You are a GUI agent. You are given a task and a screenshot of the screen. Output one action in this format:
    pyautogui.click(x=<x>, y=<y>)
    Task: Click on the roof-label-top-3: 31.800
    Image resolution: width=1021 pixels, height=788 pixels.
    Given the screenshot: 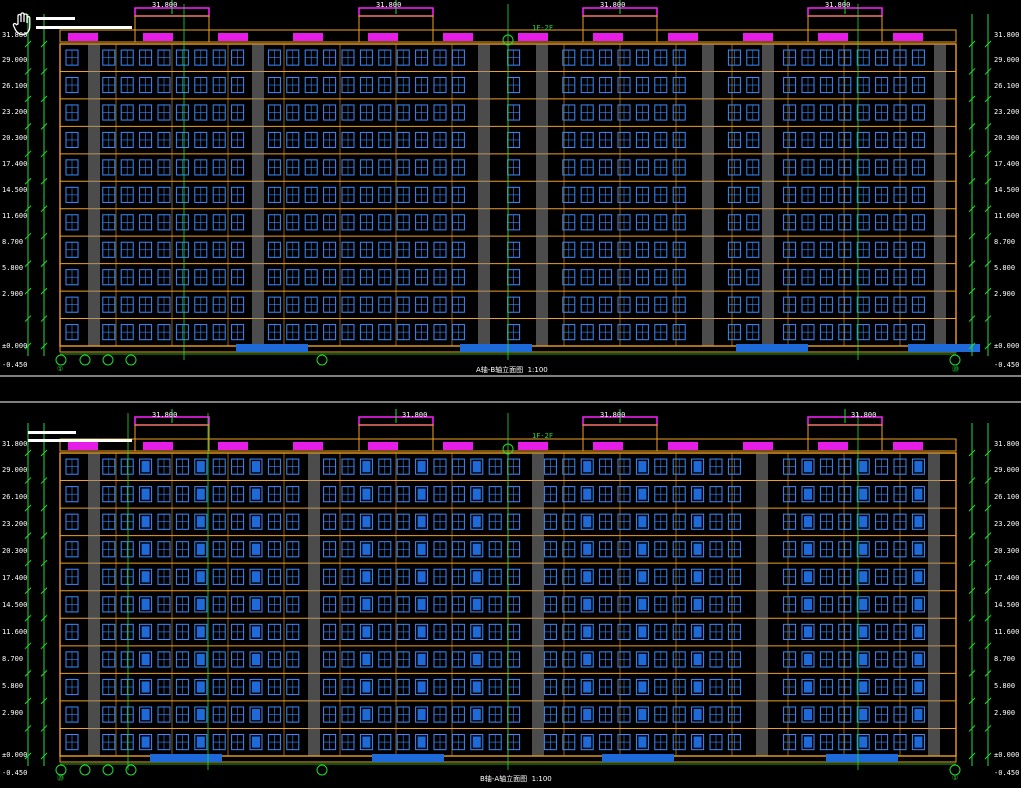 What is the action you would take?
    pyautogui.click(x=613, y=5)
    